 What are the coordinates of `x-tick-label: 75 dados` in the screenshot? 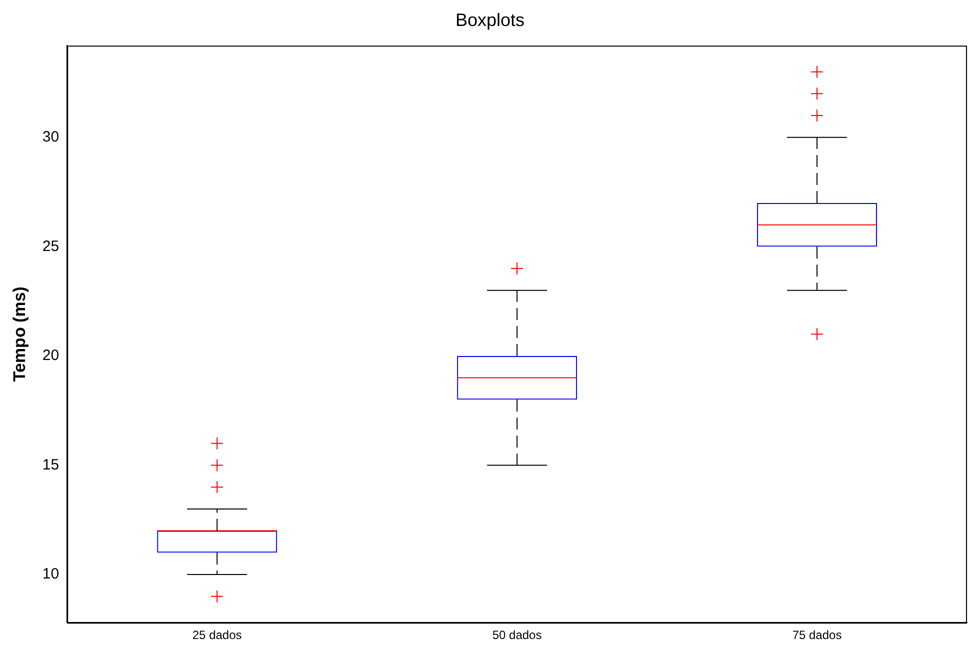 It's located at (817, 635).